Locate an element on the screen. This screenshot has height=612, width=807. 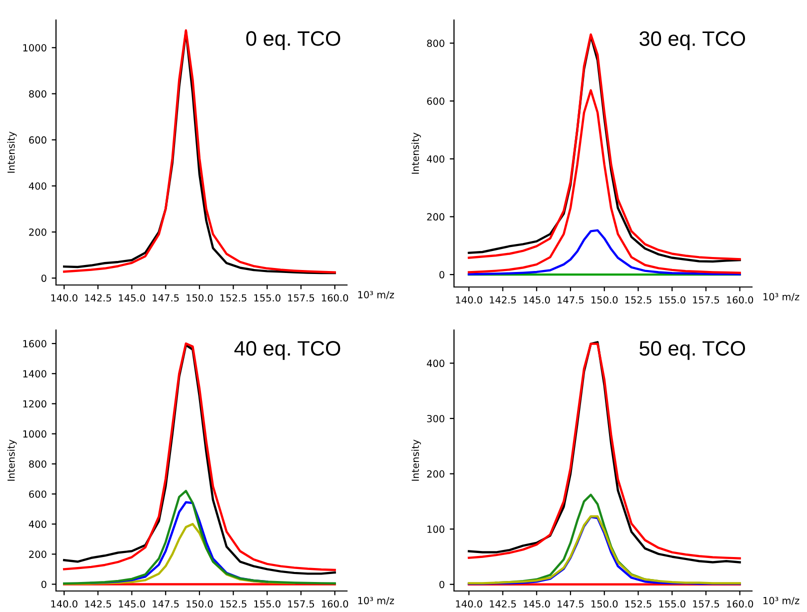
chart-title: 50 eq. TCO is located at coordinates (693, 350).